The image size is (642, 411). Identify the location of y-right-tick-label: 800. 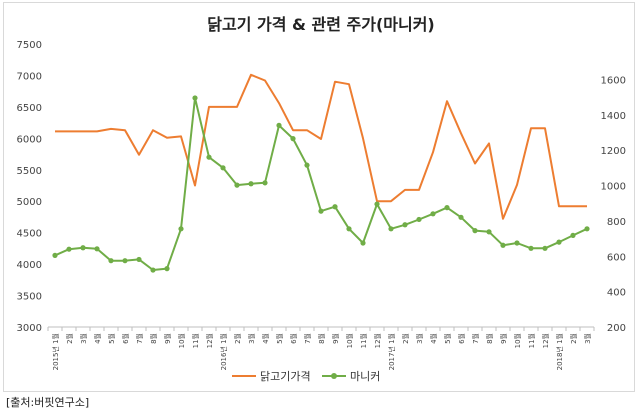
(616, 222).